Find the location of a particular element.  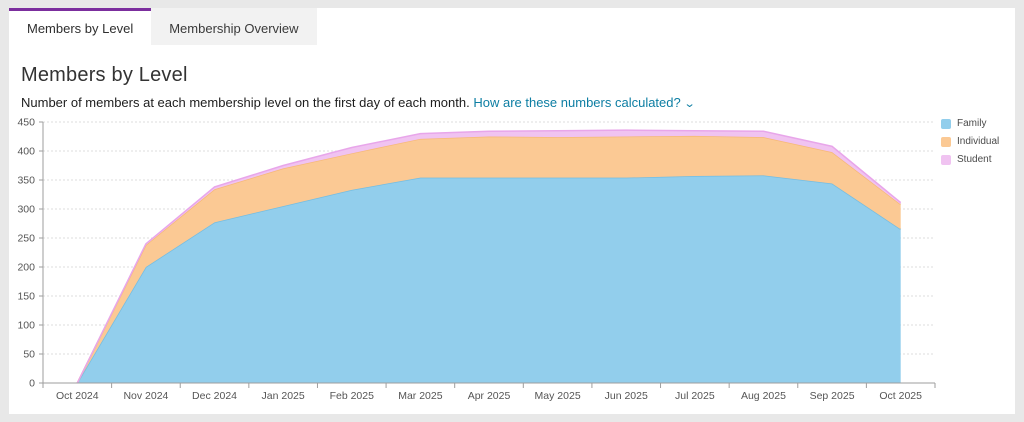

legend-item-individual: Individual is located at coordinates (970, 141).